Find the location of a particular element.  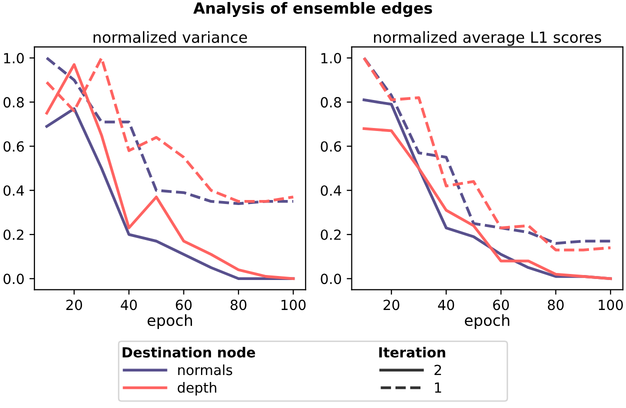

legend-title: Destination node is located at coordinates (189, 352).